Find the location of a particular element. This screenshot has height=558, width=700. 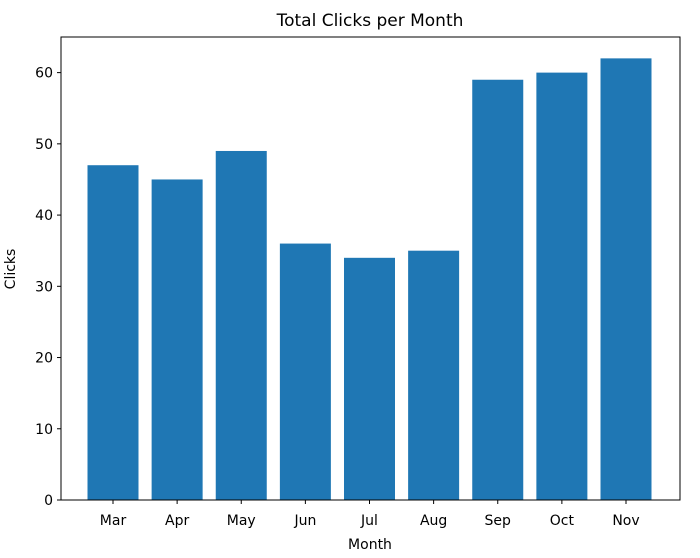

y-tick-label: 30 is located at coordinates (44, 287).